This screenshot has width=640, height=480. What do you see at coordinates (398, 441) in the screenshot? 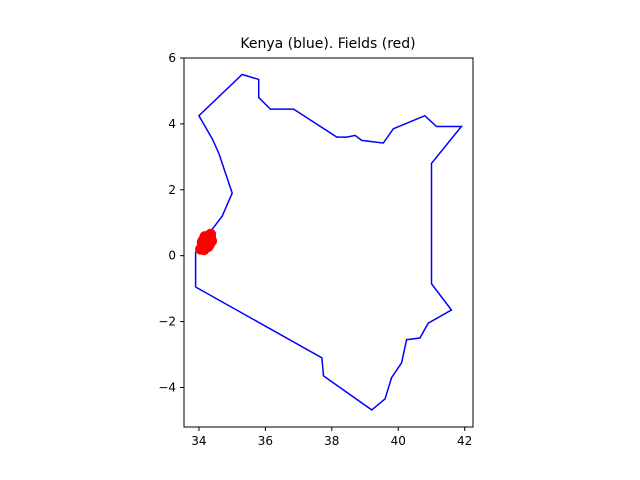
I see `x-tick-label-3: 40` at bounding box center [398, 441].